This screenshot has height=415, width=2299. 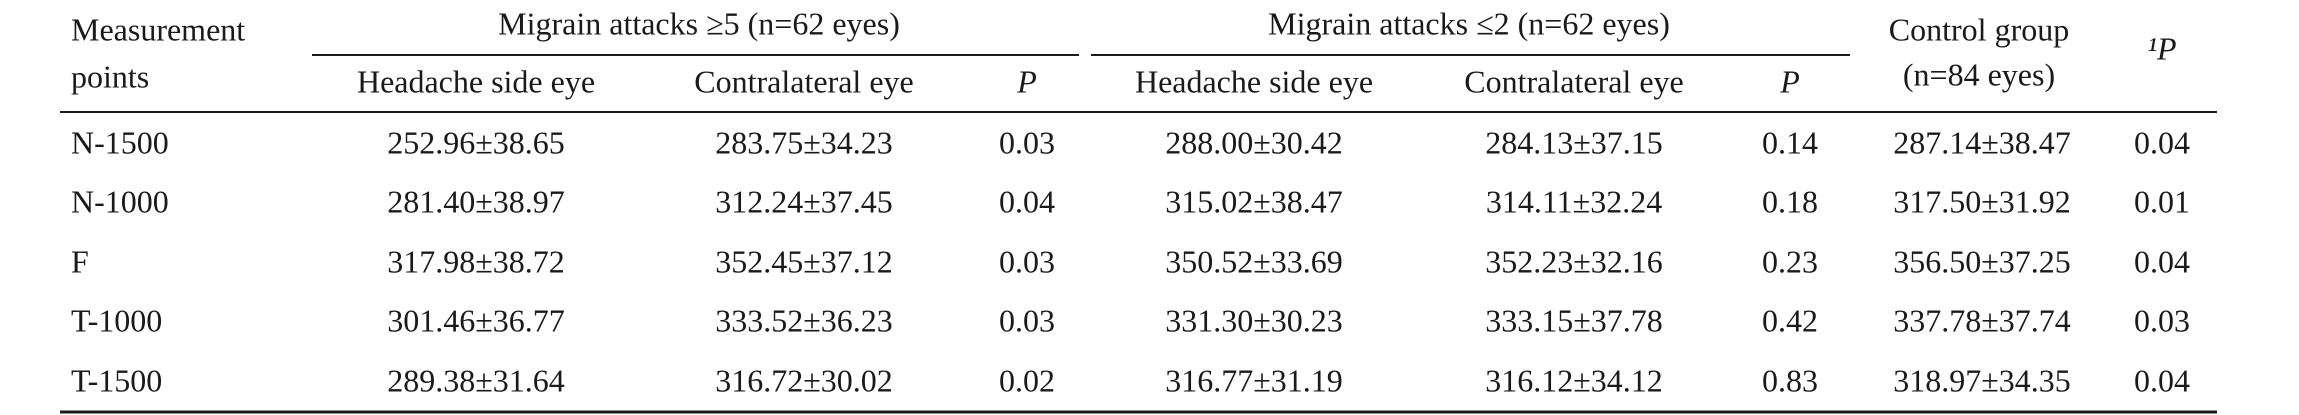 I want to click on cell: 287.14±38.47, so click(x=1982, y=142).